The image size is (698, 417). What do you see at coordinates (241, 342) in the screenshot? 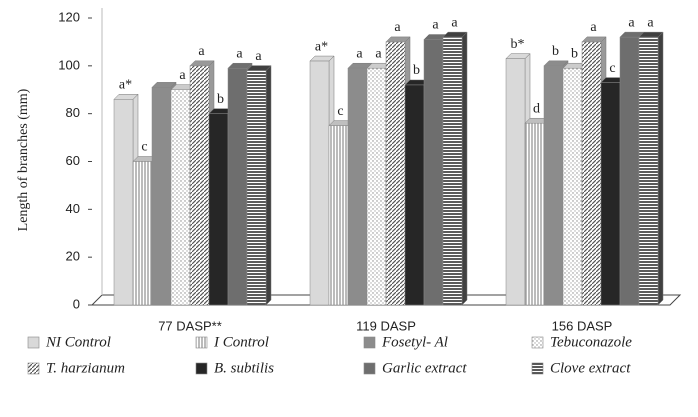
I see `legend-label: I Control` at bounding box center [241, 342].